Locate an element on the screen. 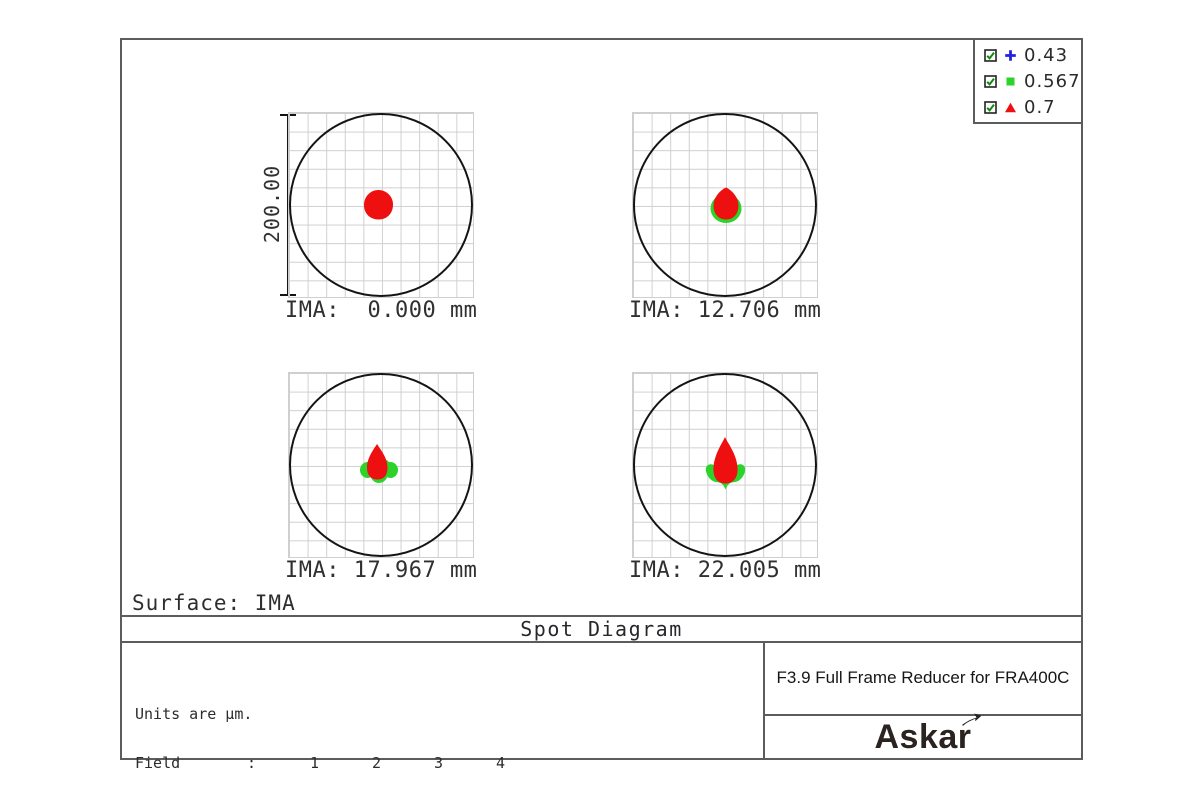  brand-cell: Askar is located at coordinates (923, 735).